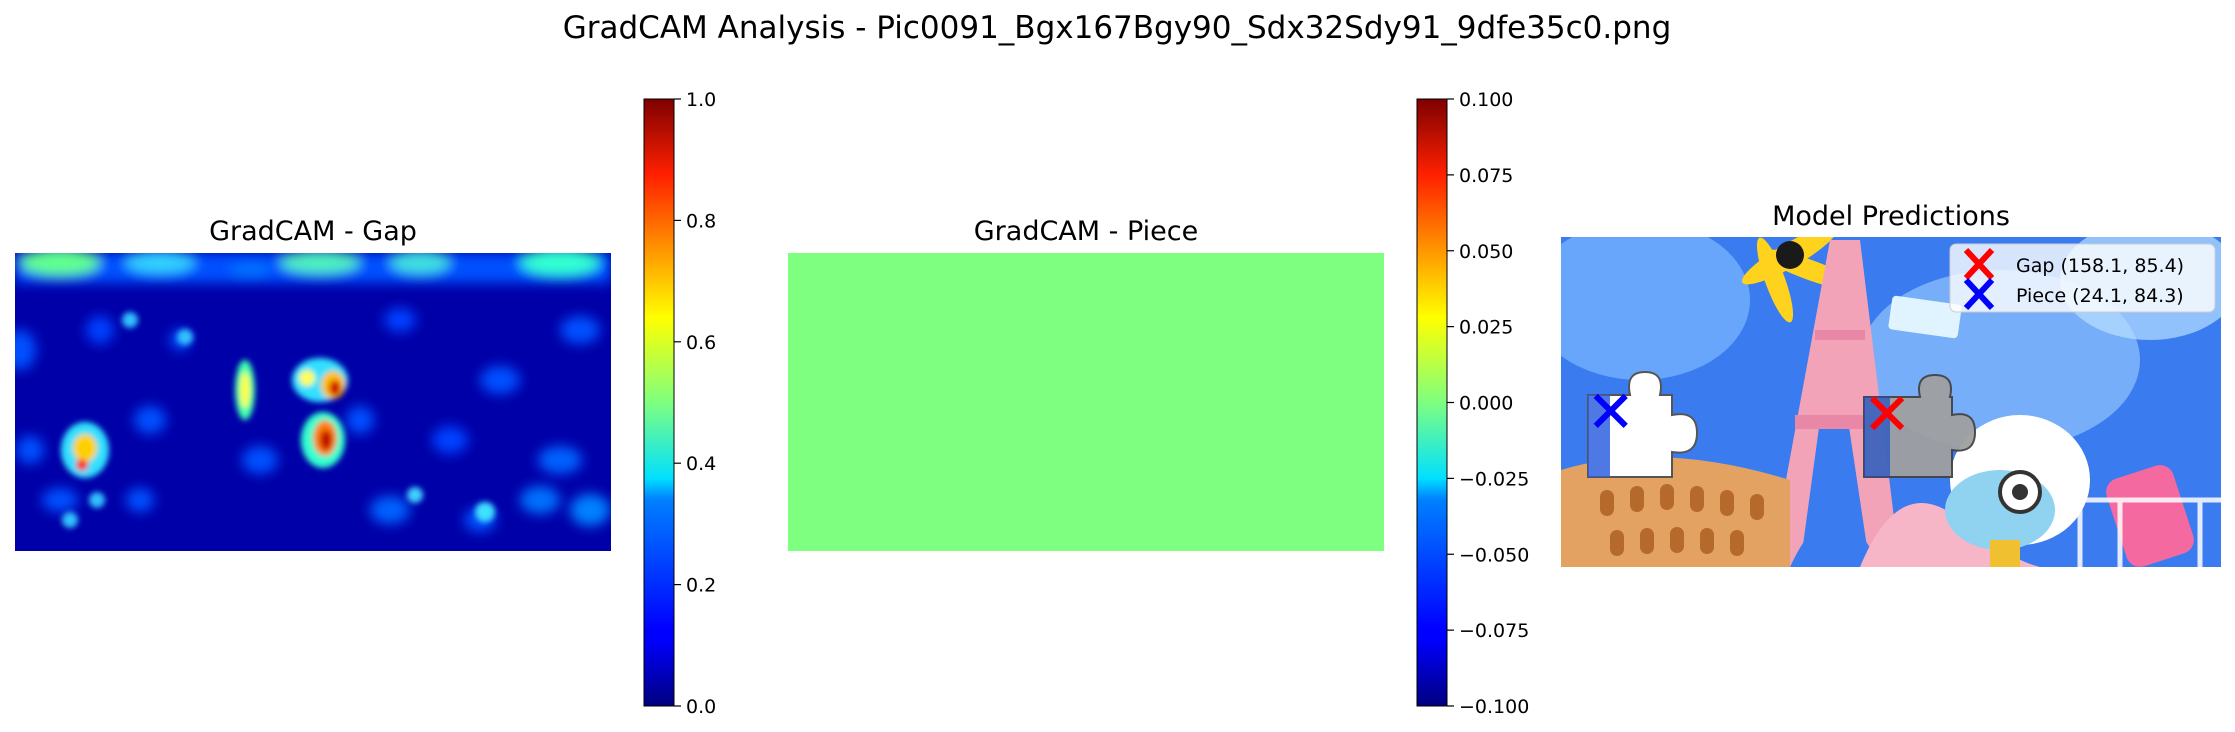 Image resolution: width=2235 pixels, height=732 pixels. Describe the element at coordinates (701, 586) in the screenshot. I see `gap-colorbar-tick-label: 0.2` at that location.